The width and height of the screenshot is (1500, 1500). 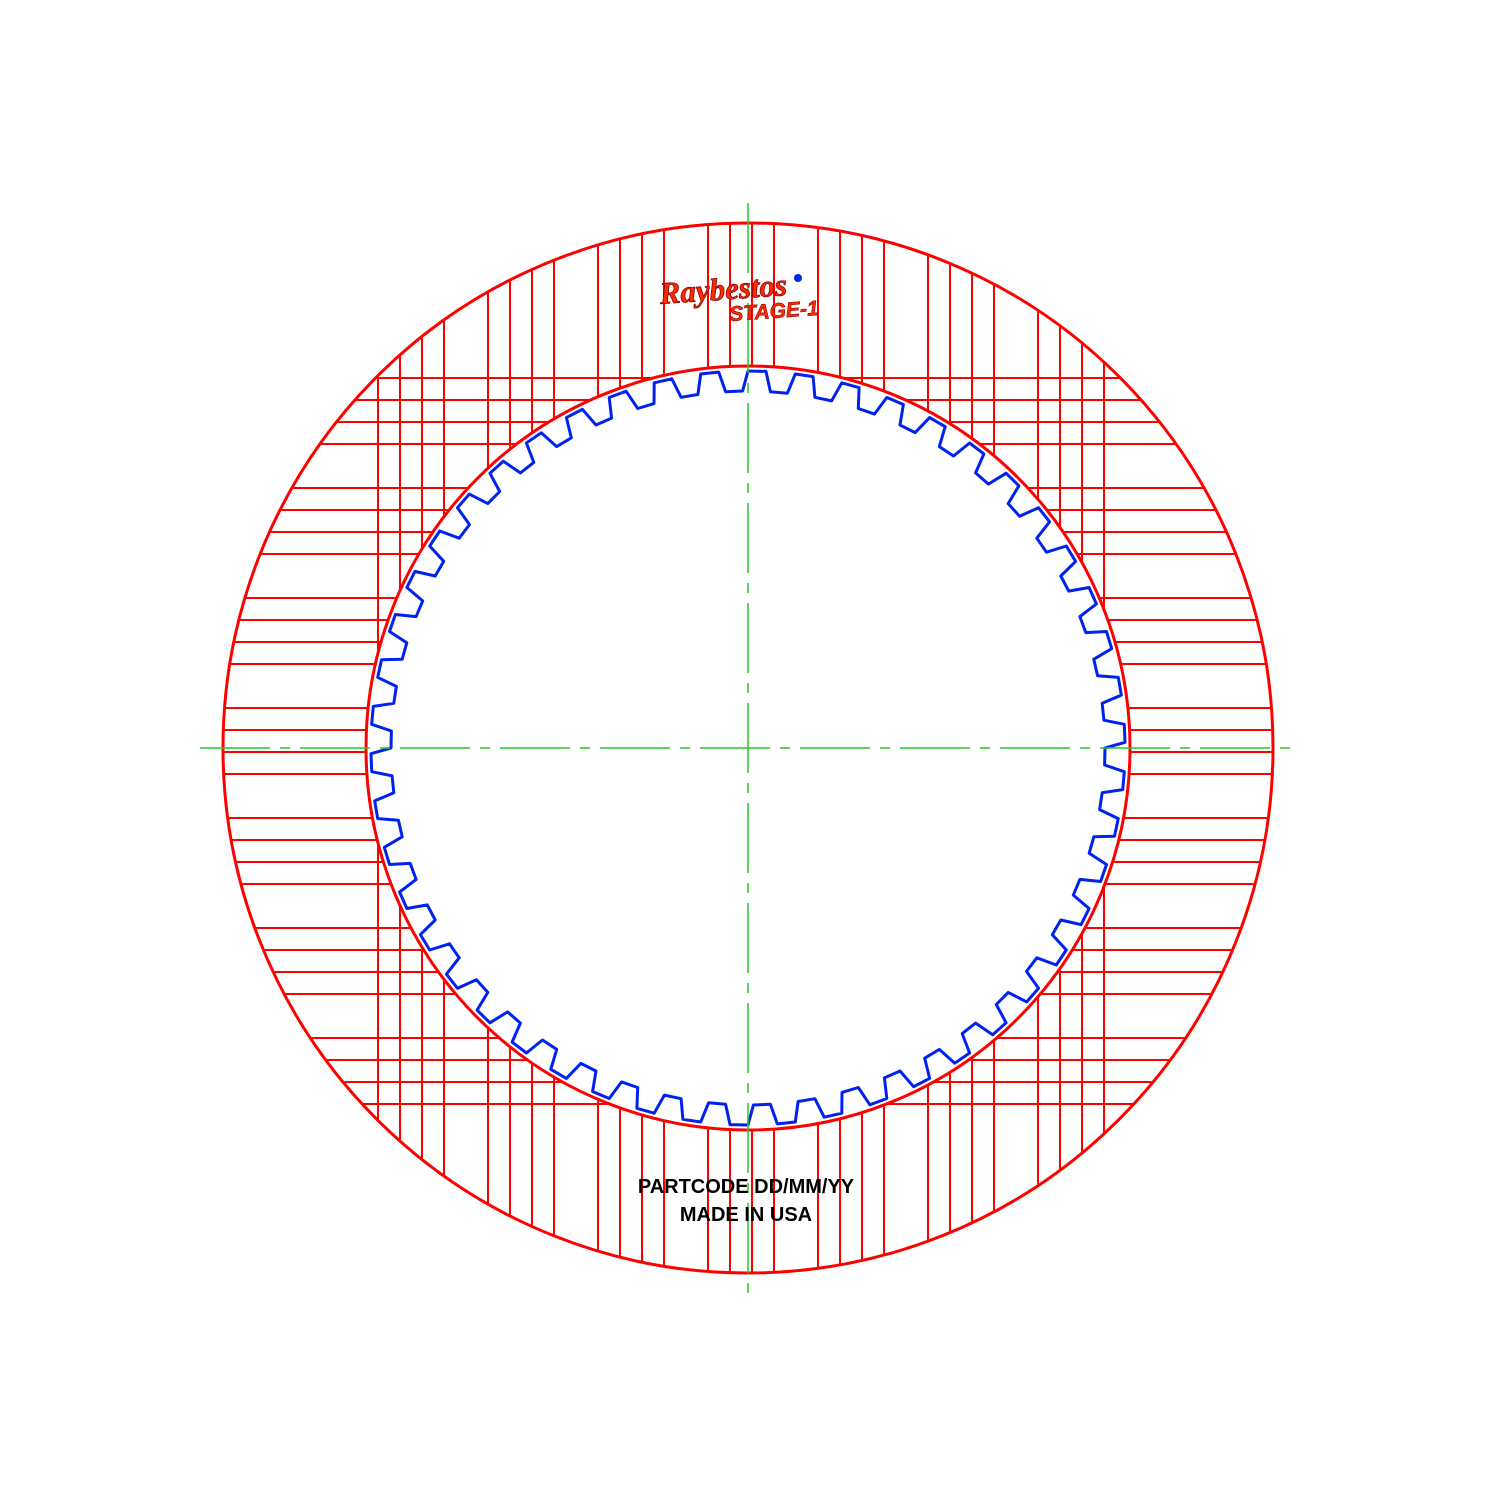 I want to click on logo-stage-text: STAGE-1, so click(x=774, y=311).